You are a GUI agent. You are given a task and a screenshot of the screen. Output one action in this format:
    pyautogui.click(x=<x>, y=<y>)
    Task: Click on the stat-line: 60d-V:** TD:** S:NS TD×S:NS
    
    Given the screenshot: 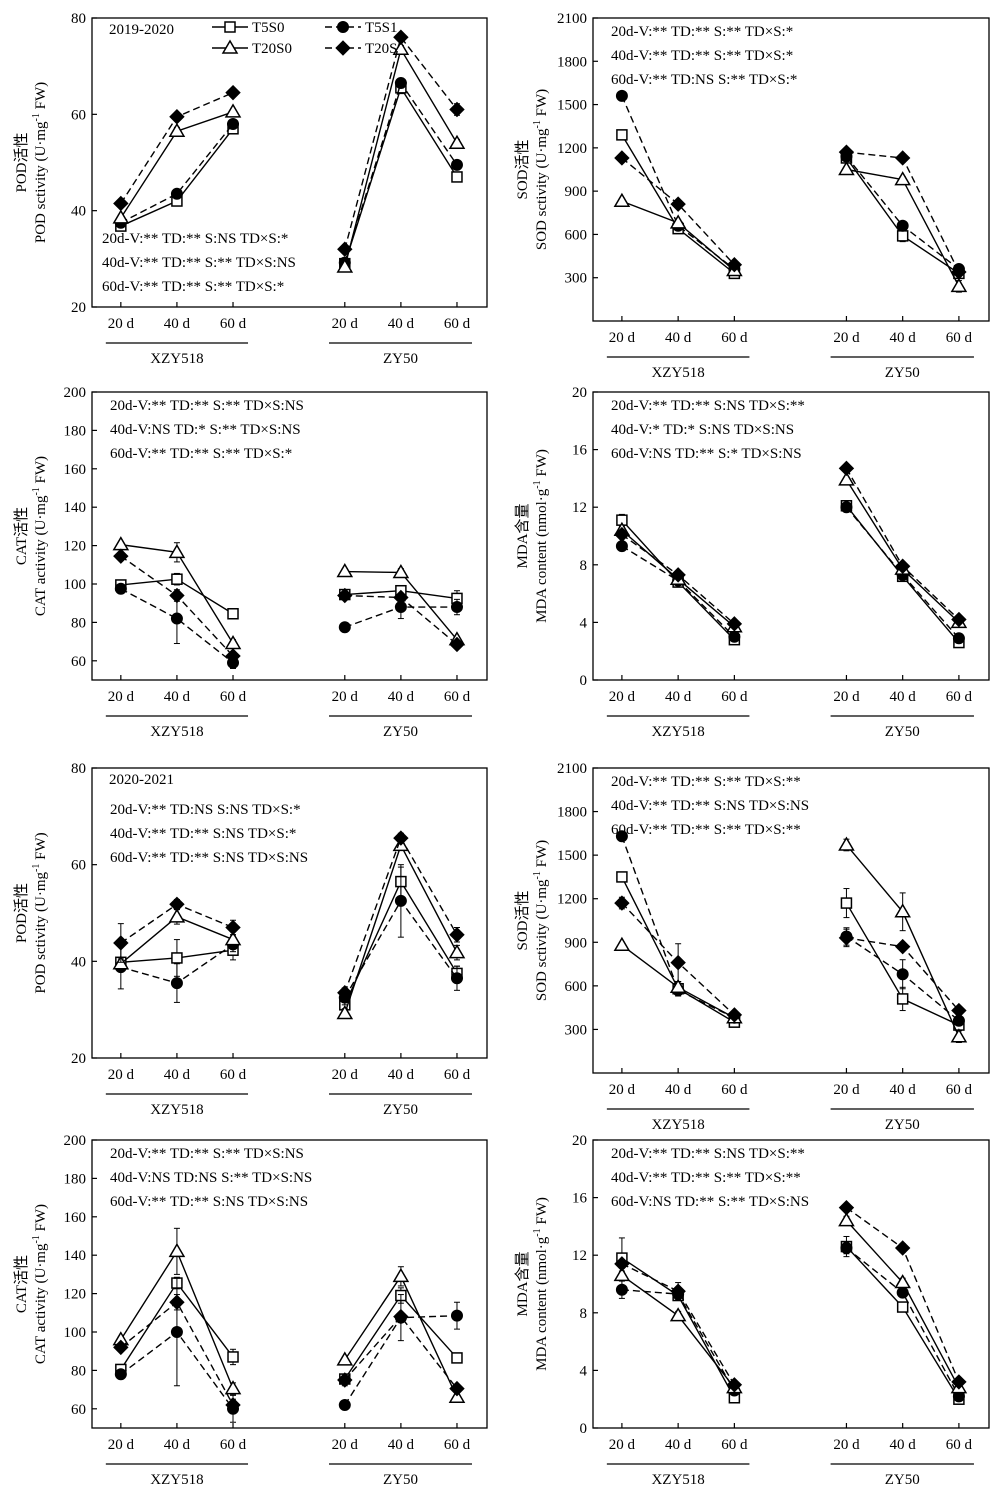 What is the action you would take?
    pyautogui.click(x=209, y=858)
    